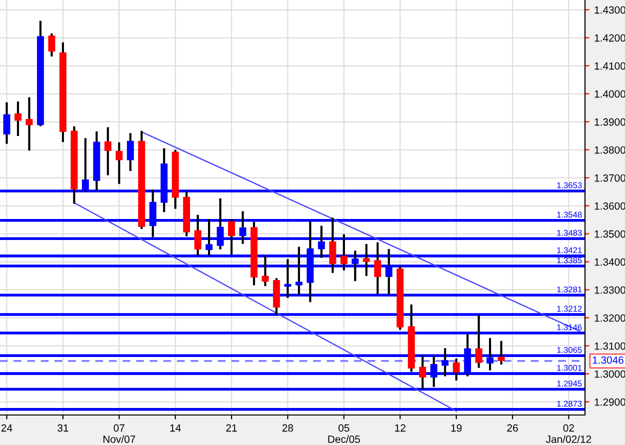  Describe the element at coordinates (569, 403) in the screenshot. I see `ref-line-label: 1.2873` at that location.